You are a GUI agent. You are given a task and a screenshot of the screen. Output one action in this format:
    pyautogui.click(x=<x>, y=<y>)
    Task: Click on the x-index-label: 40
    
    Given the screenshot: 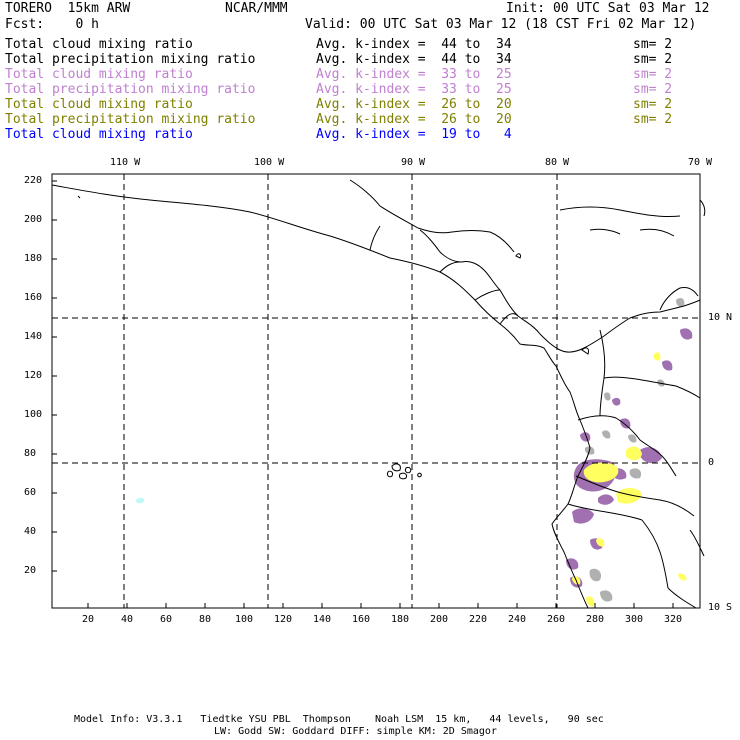 What is the action you would take?
    pyautogui.click(x=127, y=619)
    